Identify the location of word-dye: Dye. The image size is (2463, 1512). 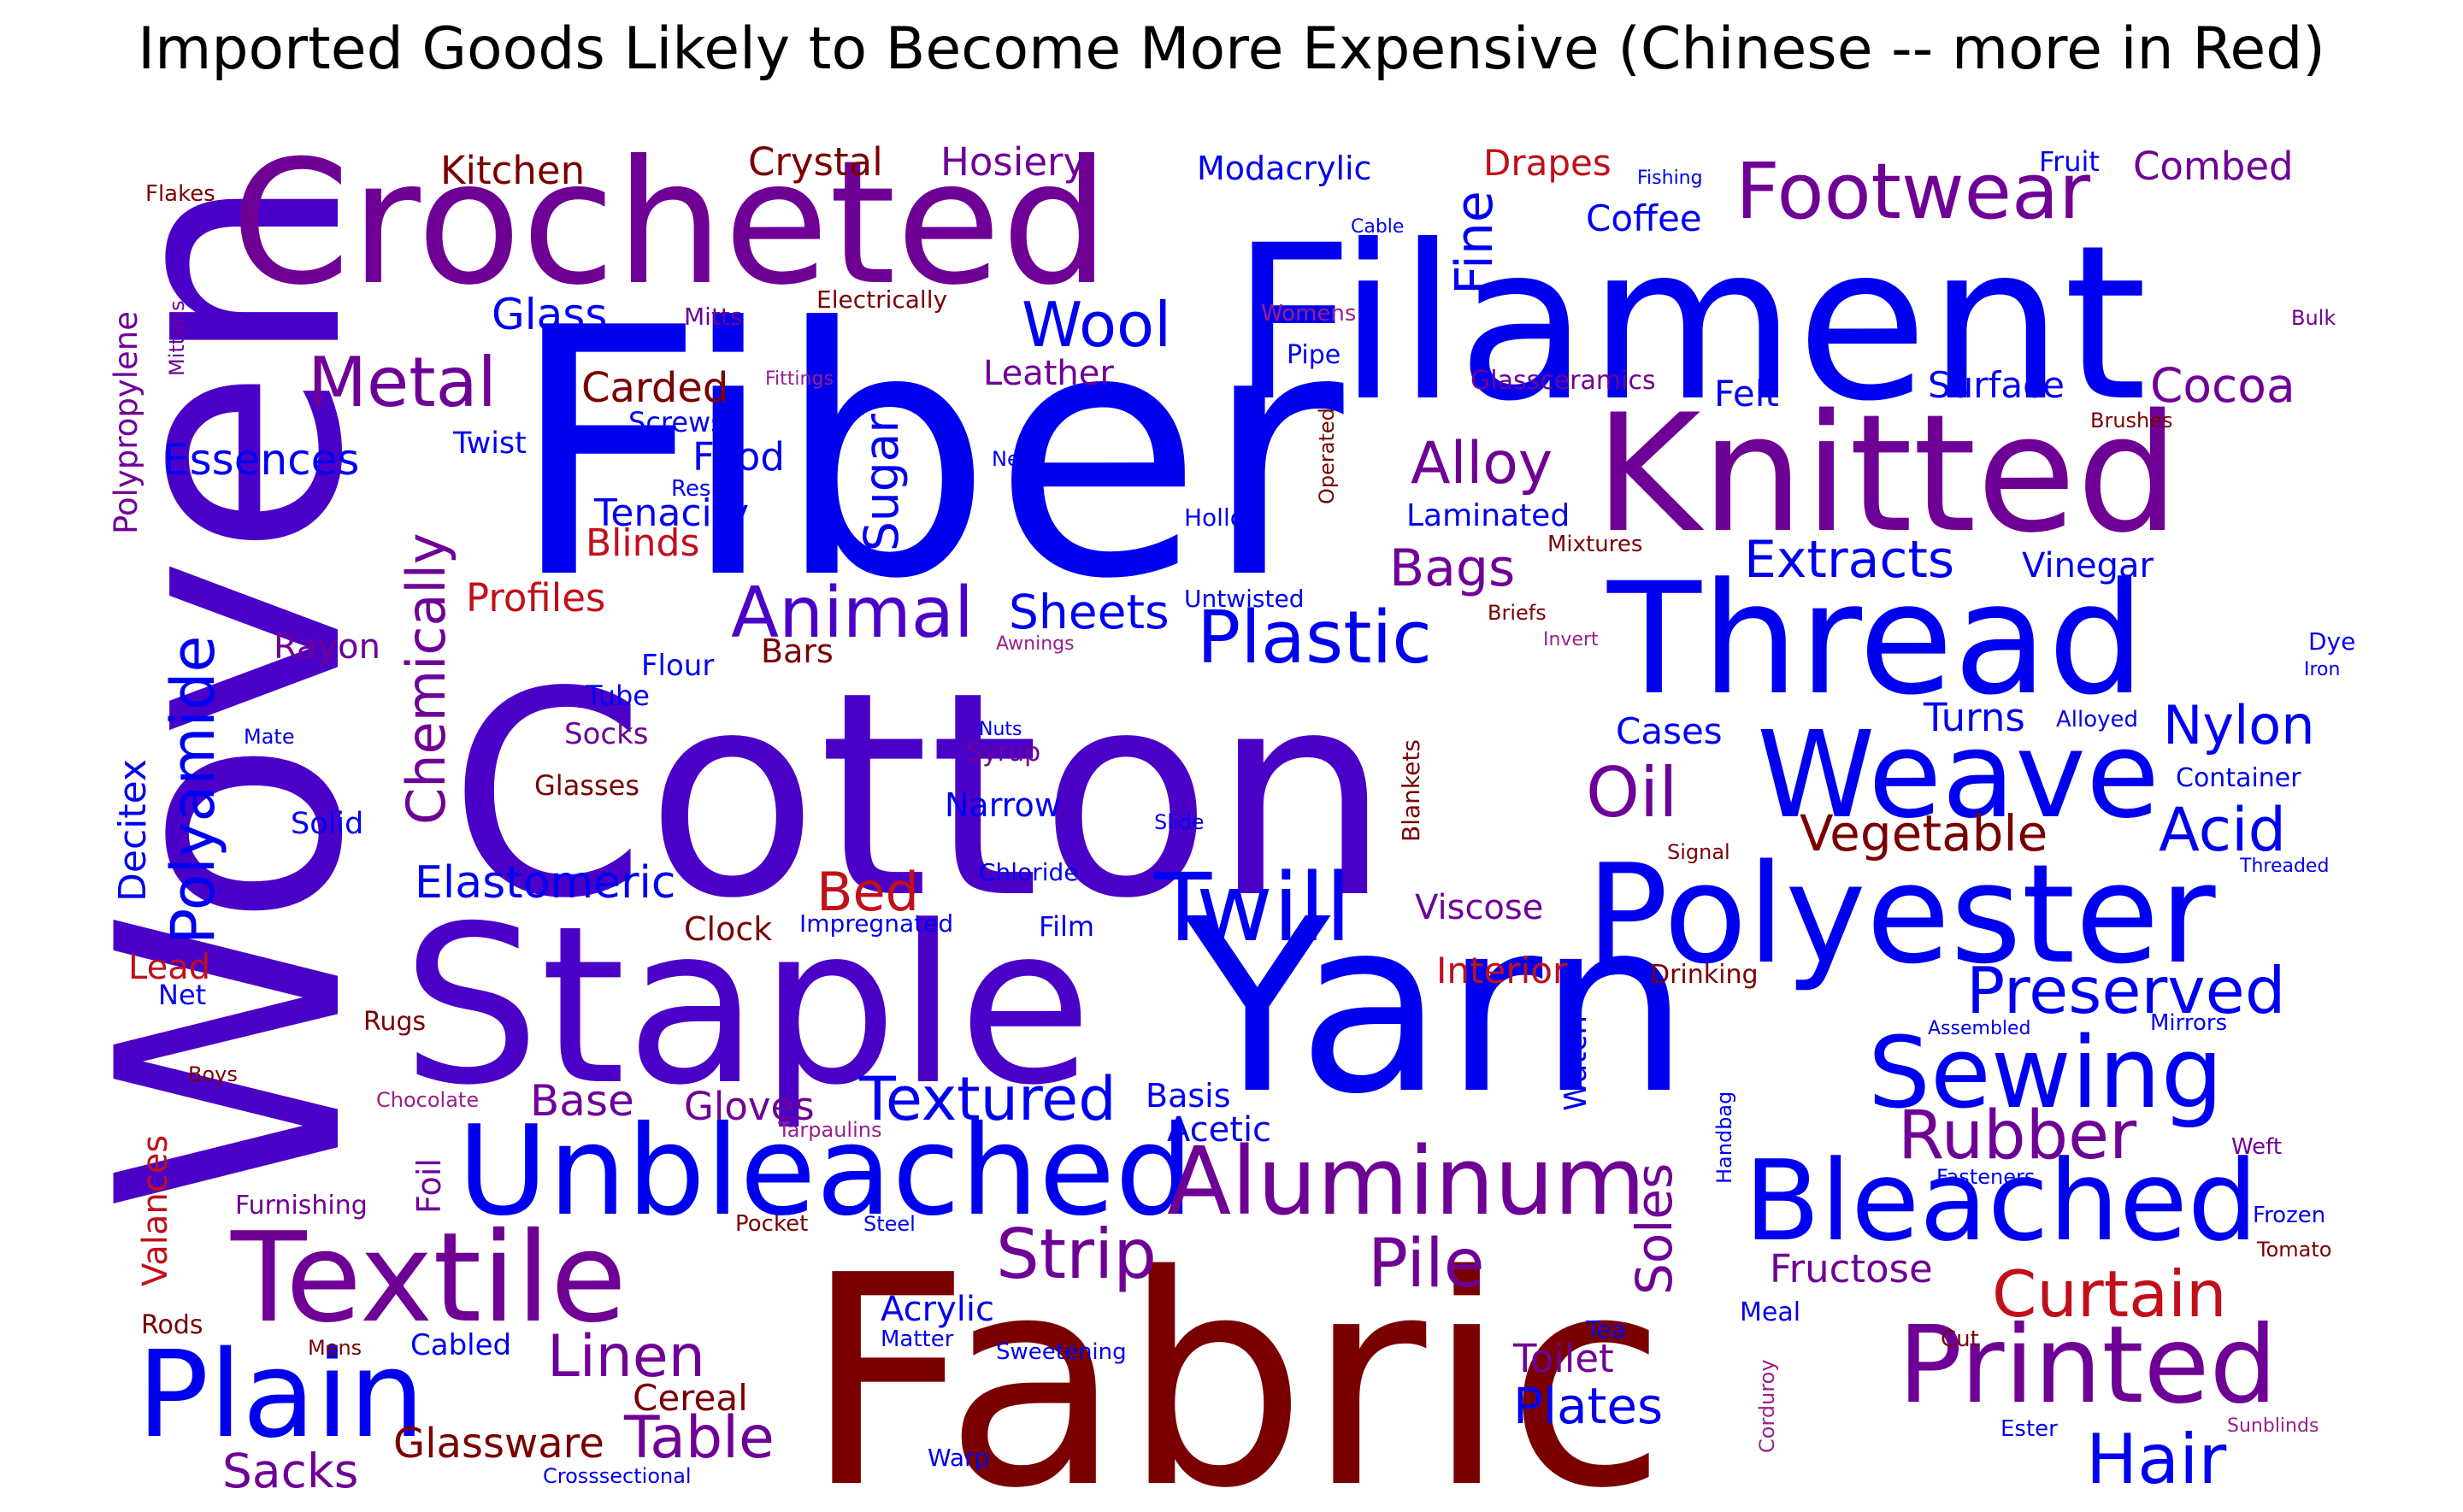
(2331, 641).